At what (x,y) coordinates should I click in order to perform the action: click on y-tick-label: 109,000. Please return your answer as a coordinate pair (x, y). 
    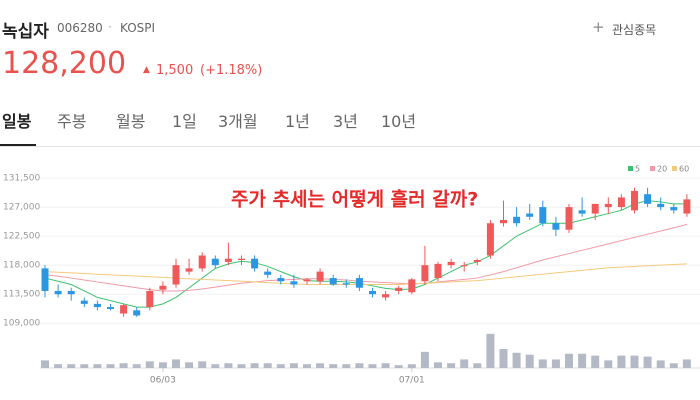
    Looking at the image, I should click on (21, 324).